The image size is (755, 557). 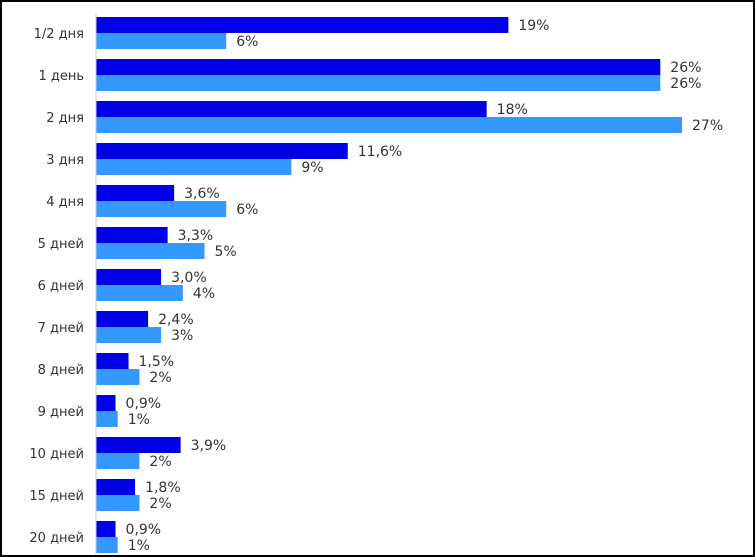 I want to click on category-label: 1 день, so click(x=61, y=76).